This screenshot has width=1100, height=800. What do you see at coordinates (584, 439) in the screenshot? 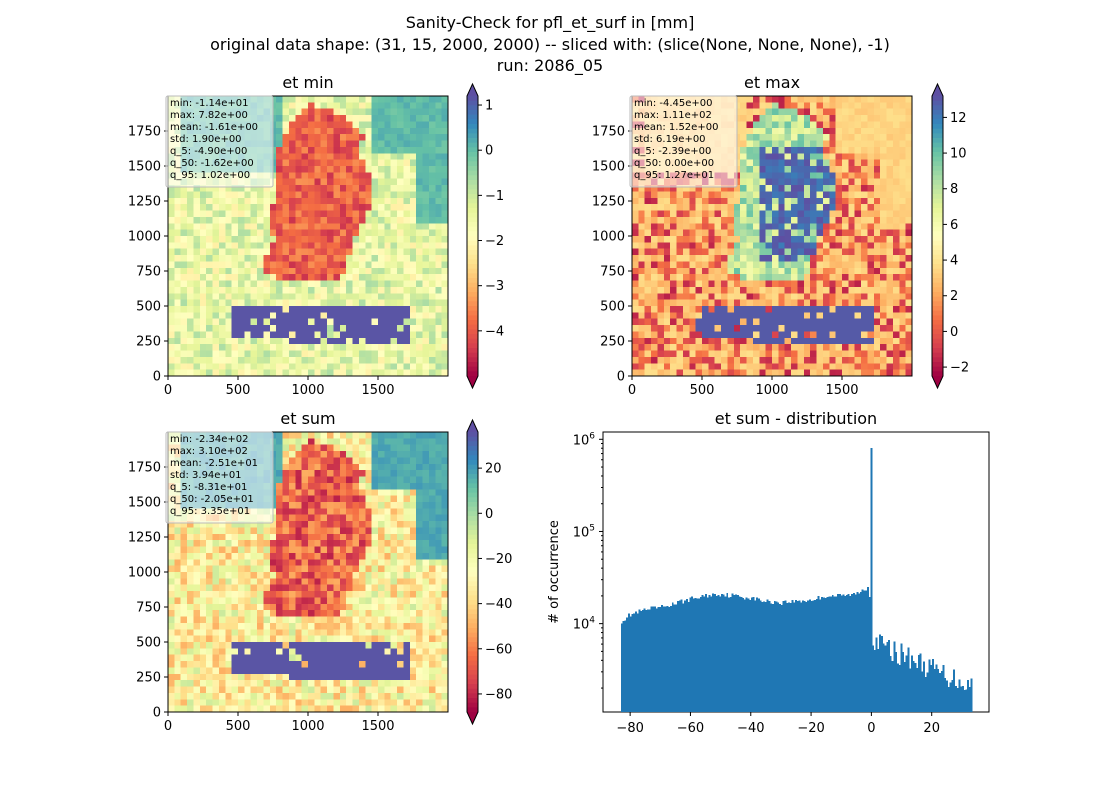
I see `y-tick-label: 106` at bounding box center [584, 439].